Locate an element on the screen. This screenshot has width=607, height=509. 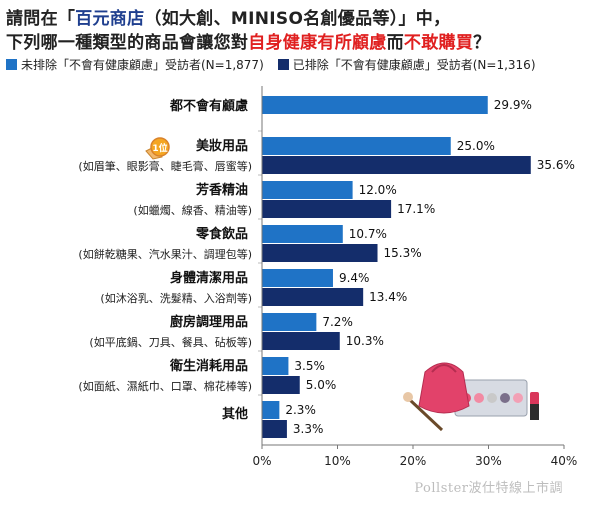
brush-tip is located at coordinates (408, 397).